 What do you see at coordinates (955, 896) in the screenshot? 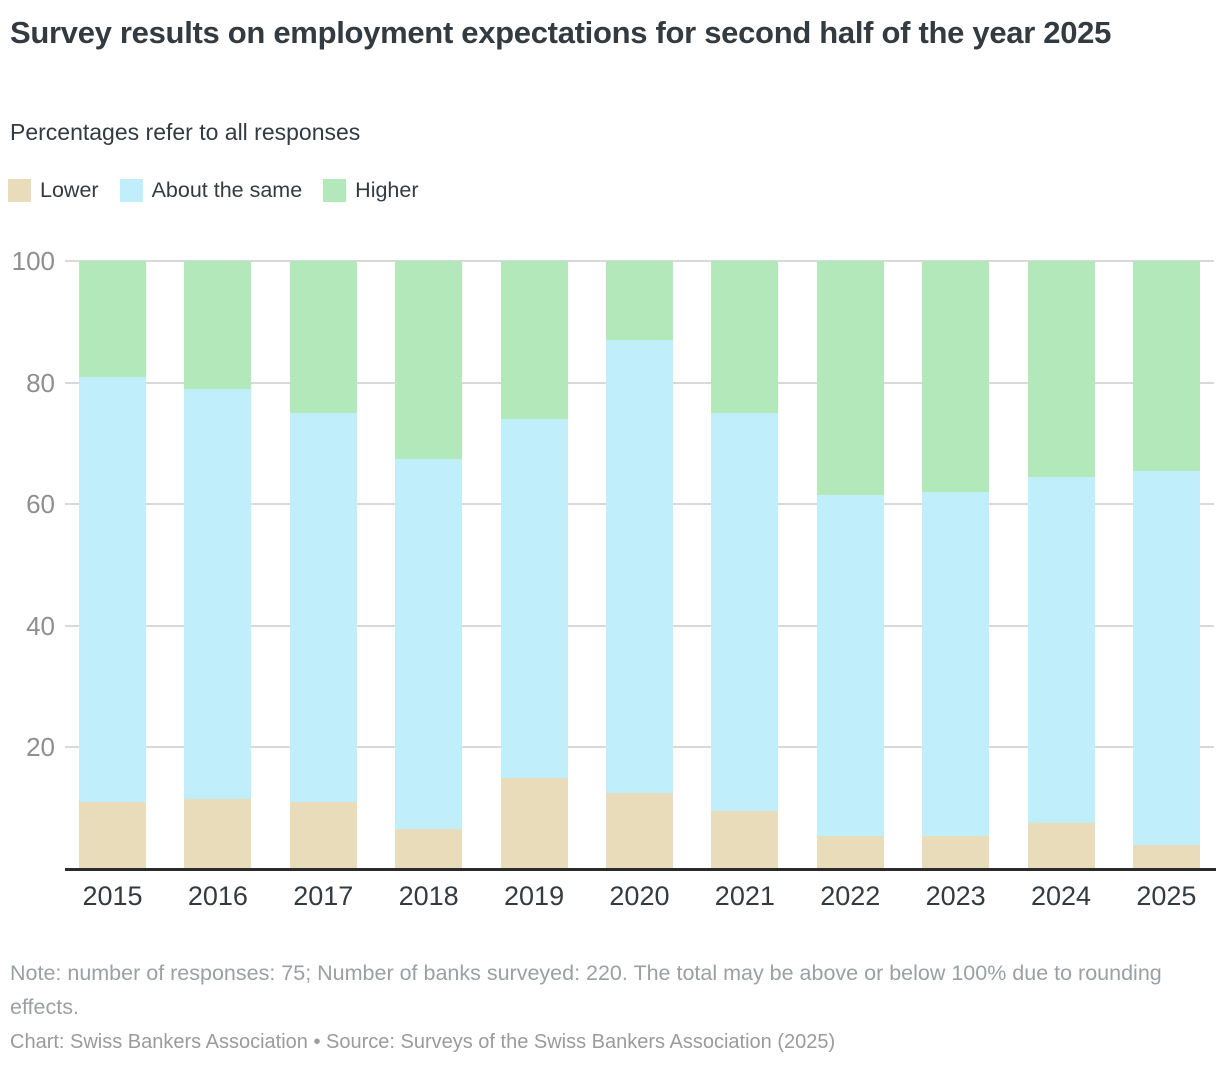
I see `x-axis-label-2023: 2023` at bounding box center [955, 896].